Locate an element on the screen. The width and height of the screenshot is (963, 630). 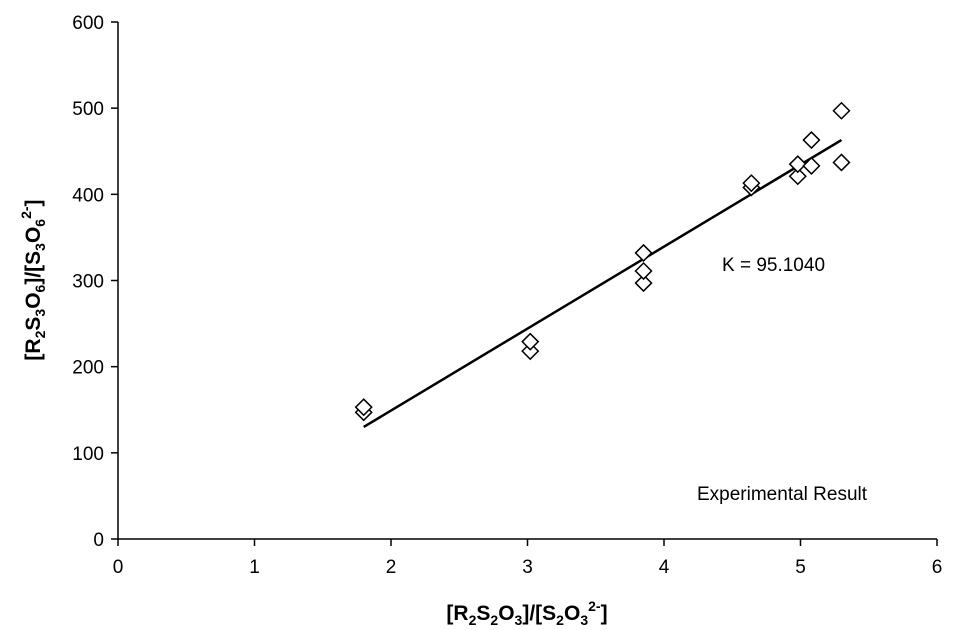
y-tick-label: 100 is located at coordinates (88, 454).